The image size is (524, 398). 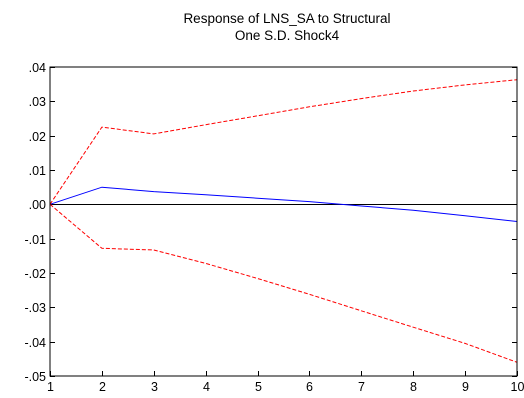 I want to click on y-tick-label: -.05, so click(x=35, y=377).